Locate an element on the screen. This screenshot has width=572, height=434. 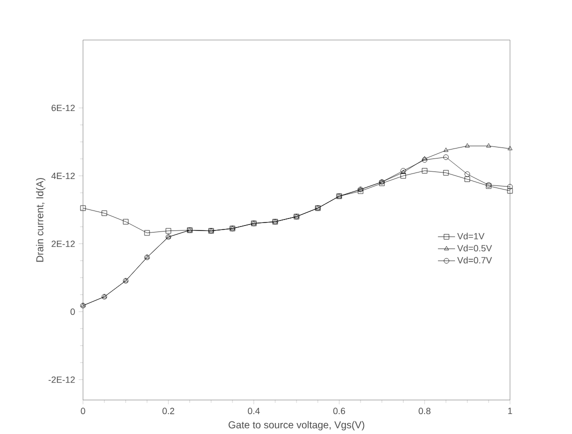
y-tick-label: 2E-12 is located at coordinates (63, 244).